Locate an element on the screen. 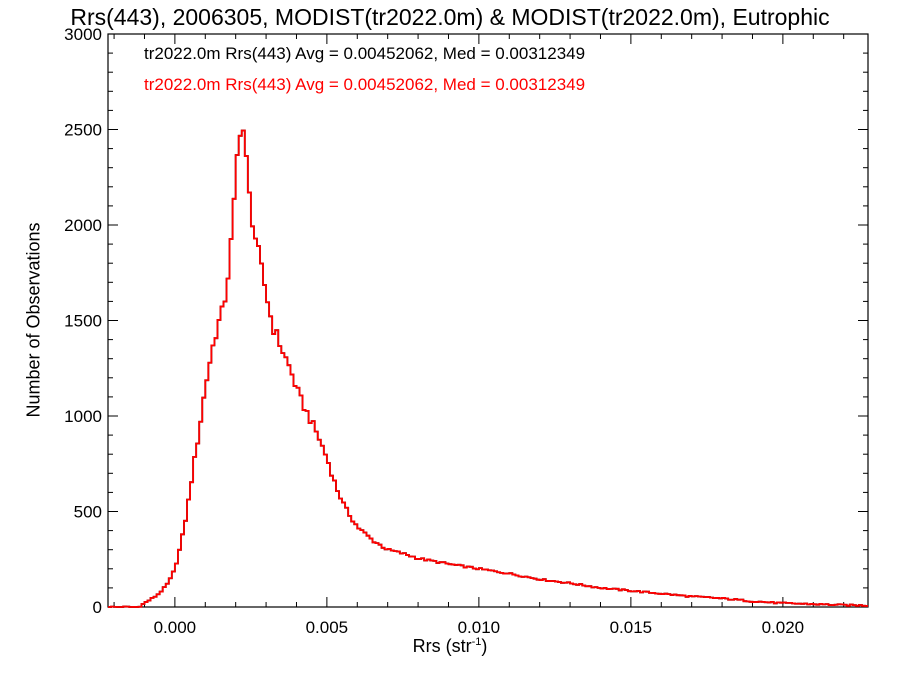 The width and height of the screenshot is (900, 675). x-tick-label: 0.015 is located at coordinates (631, 627).